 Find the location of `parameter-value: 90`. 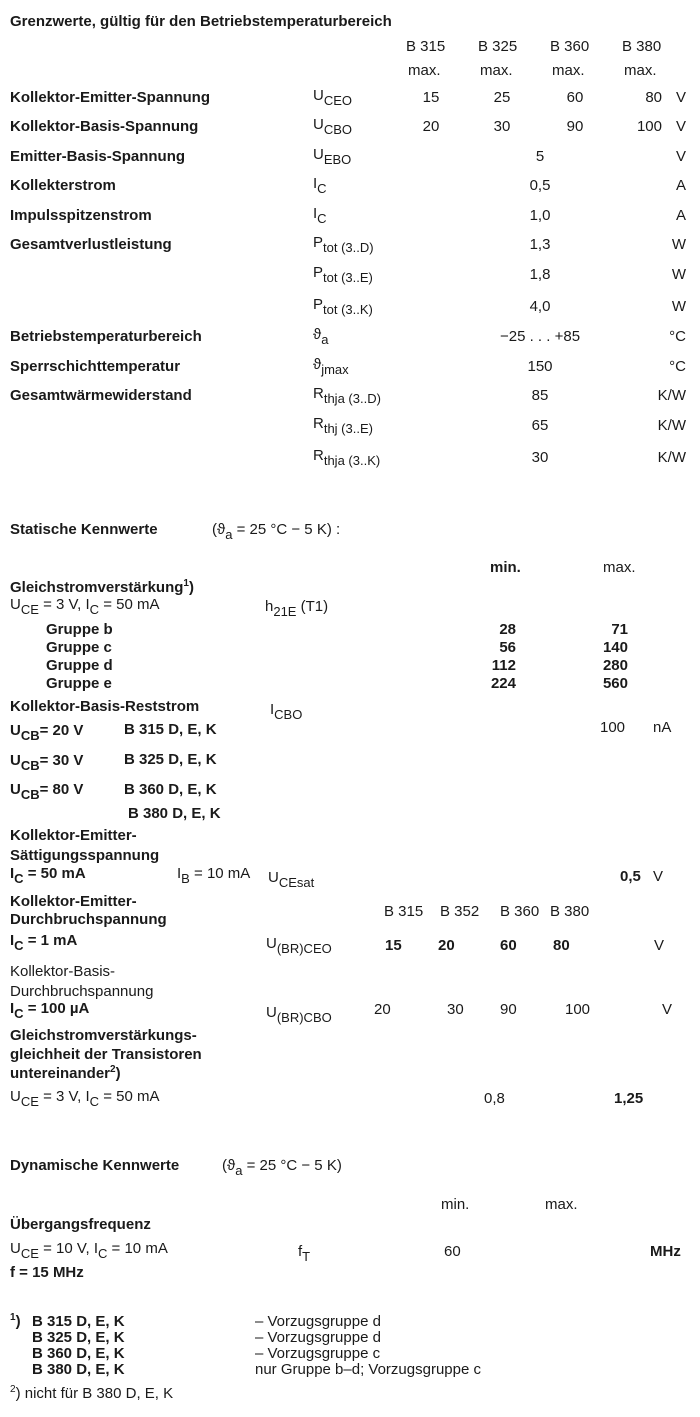

parameter-value: 90 is located at coordinates (508, 1009).